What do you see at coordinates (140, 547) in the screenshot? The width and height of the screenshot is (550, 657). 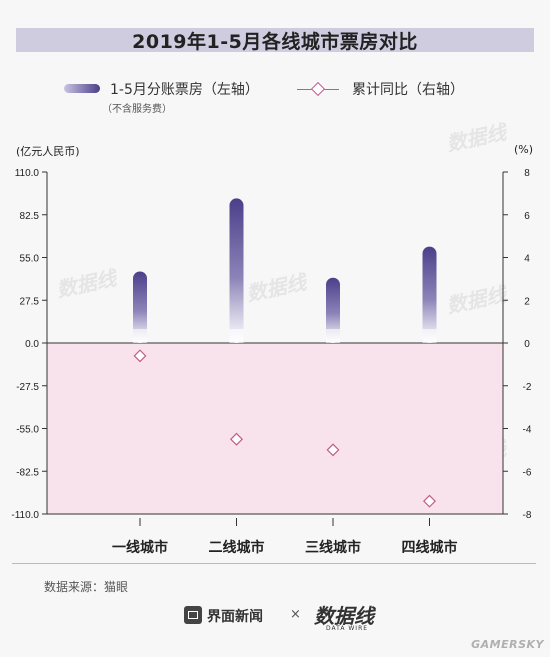 I see `category-label: 一线城市` at bounding box center [140, 547].